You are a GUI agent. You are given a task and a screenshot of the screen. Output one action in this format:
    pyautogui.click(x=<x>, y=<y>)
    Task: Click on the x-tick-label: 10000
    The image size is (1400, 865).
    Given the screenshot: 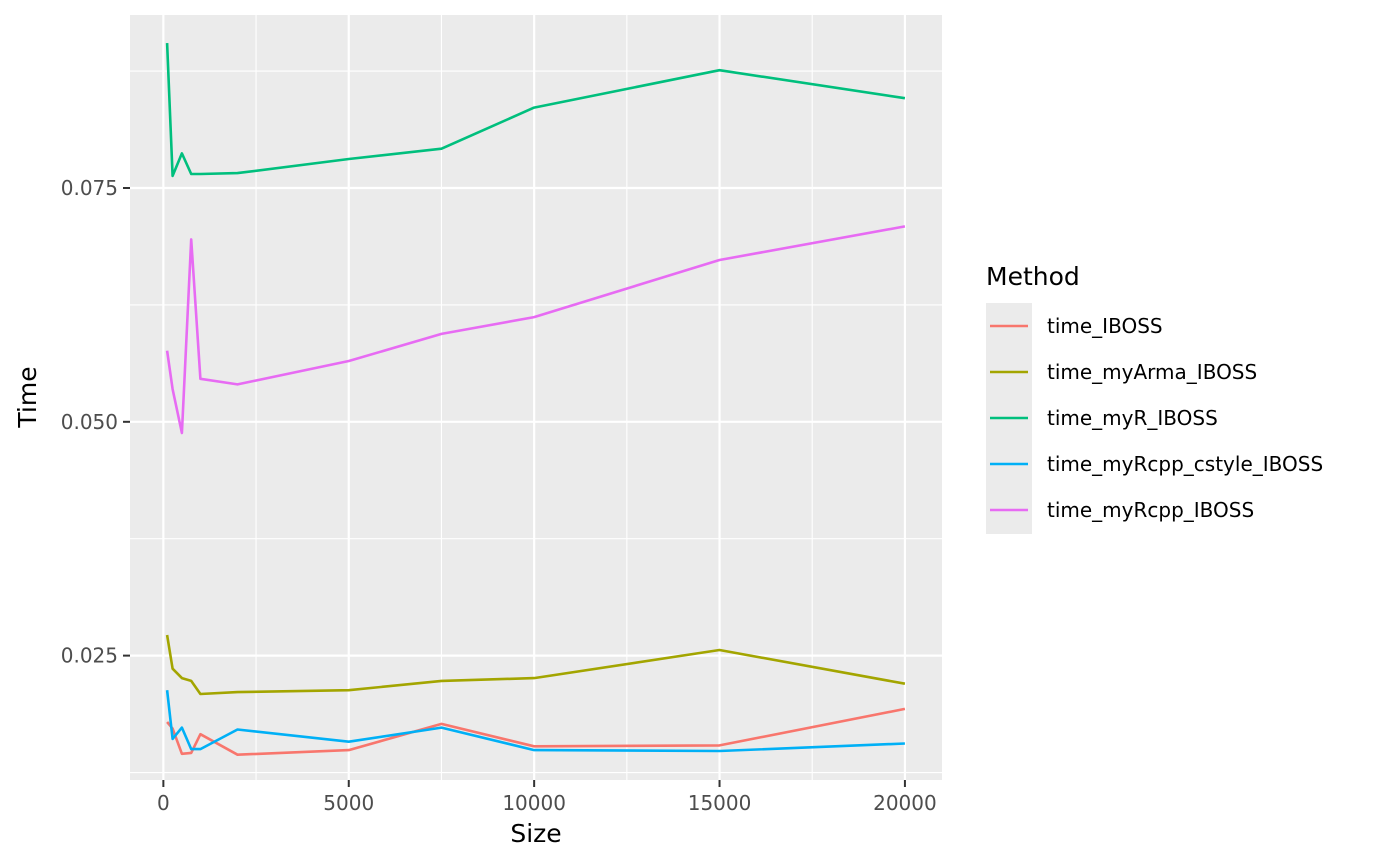 What is the action you would take?
    pyautogui.click(x=534, y=803)
    